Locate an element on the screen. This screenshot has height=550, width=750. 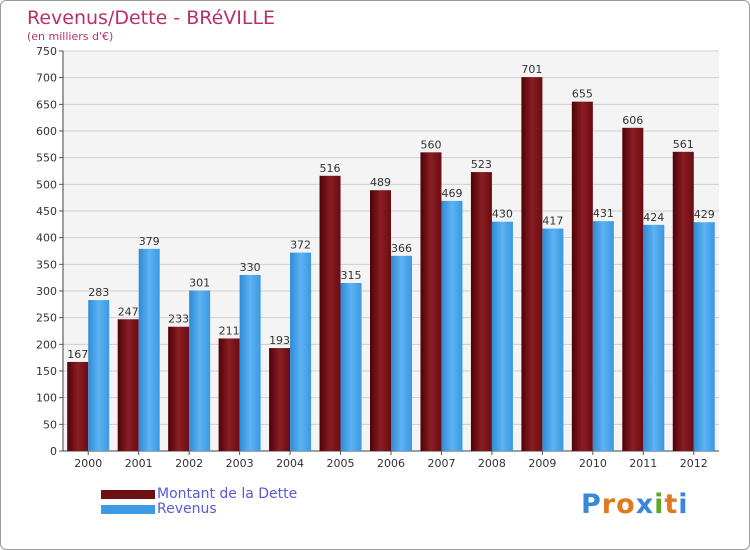
x-tick-label: 2011 is located at coordinates (643, 463).